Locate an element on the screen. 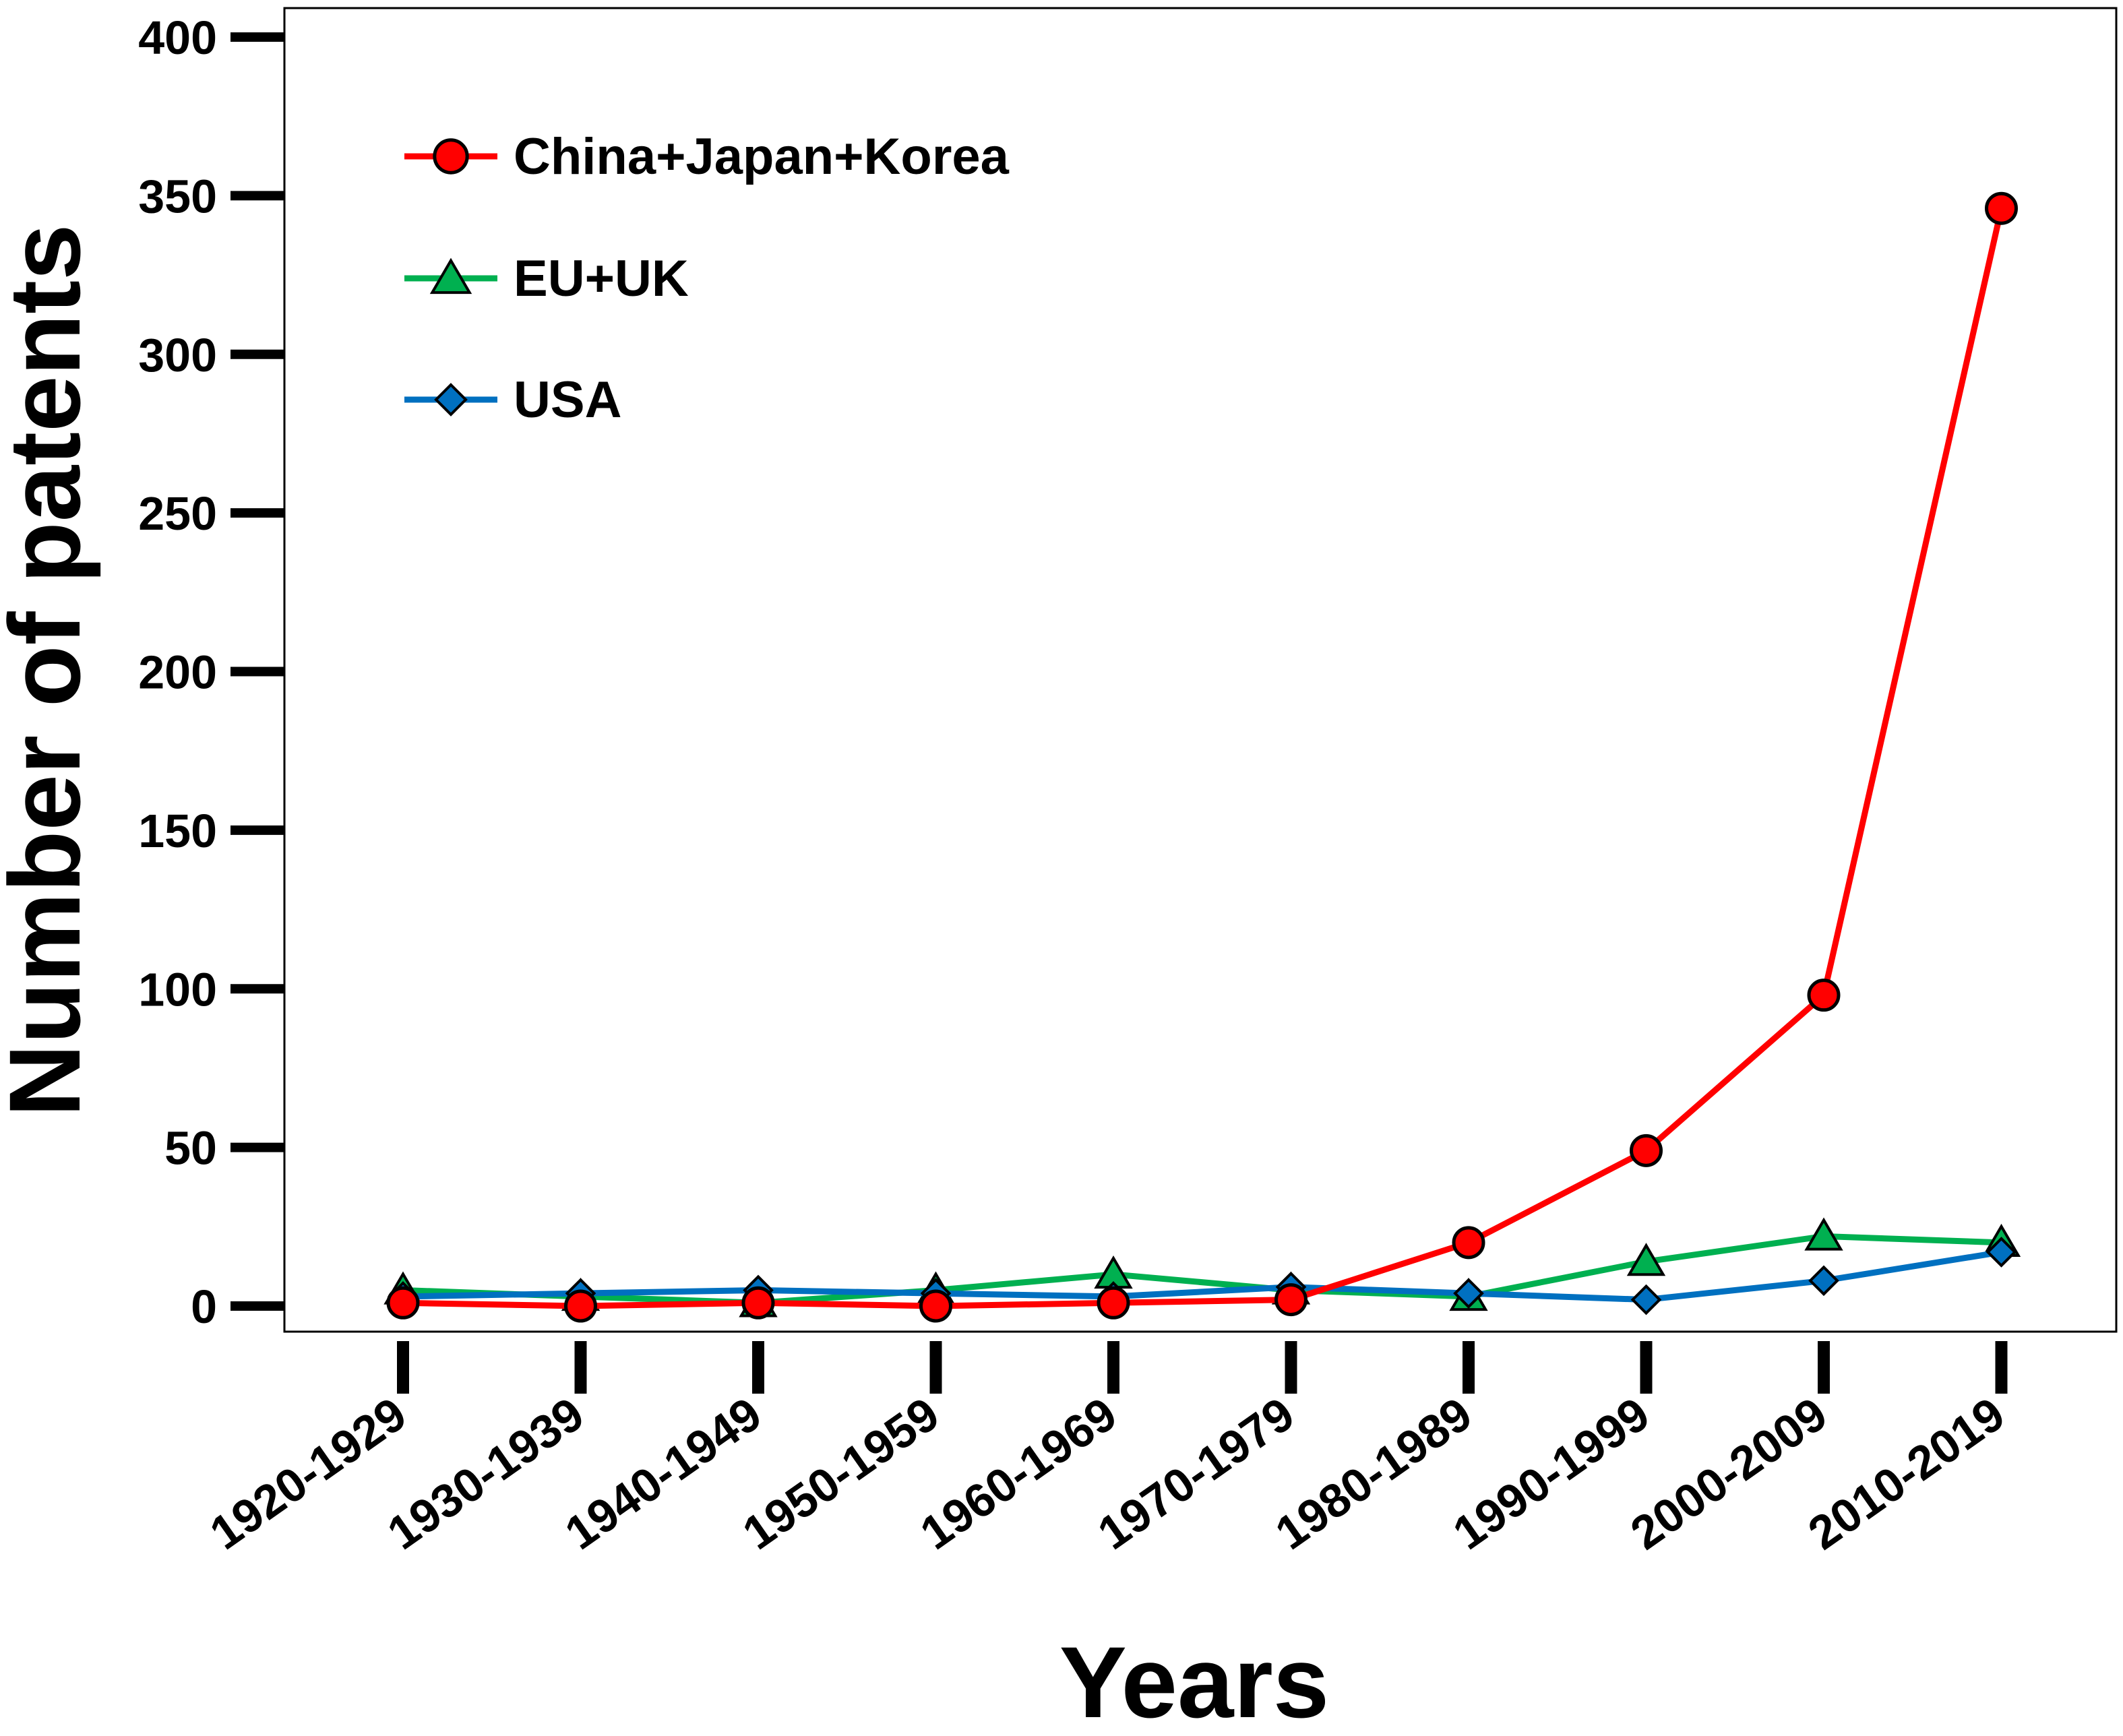  y-tick-label: 350 is located at coordinates (178, 196).